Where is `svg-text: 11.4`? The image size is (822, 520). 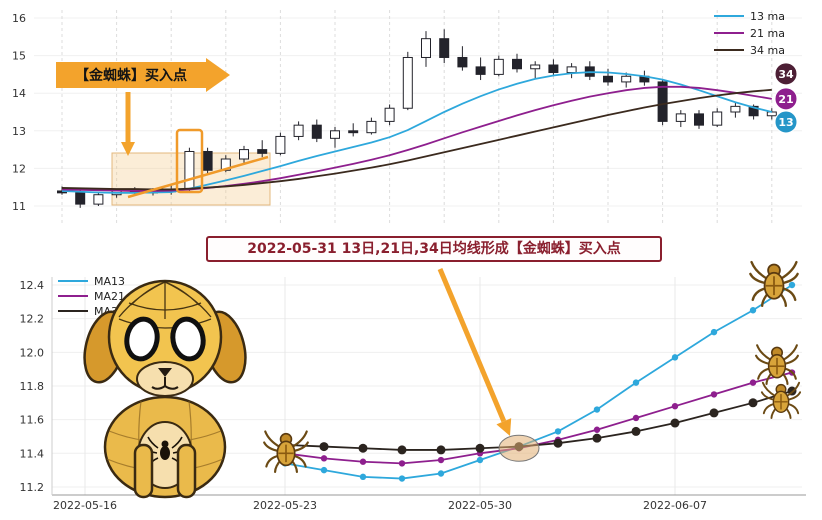
svg-text: 11.4 is located at coordinates (32, 453).